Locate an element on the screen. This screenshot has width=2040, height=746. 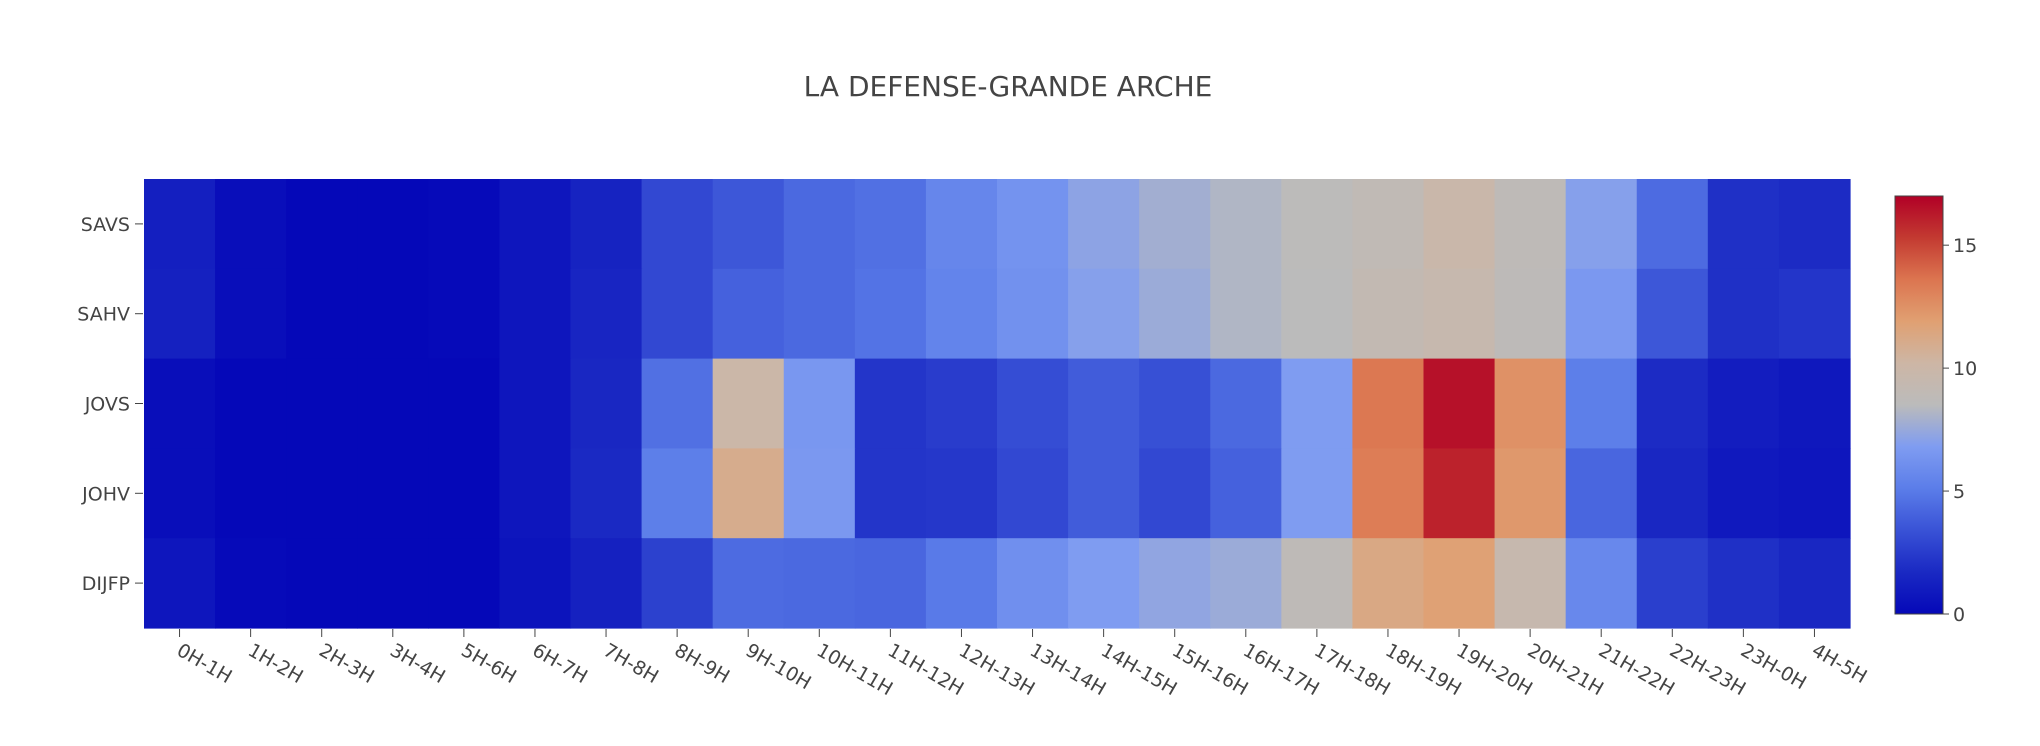
x-tick-label: 16H-17H is located at coordinates (1281, 669).